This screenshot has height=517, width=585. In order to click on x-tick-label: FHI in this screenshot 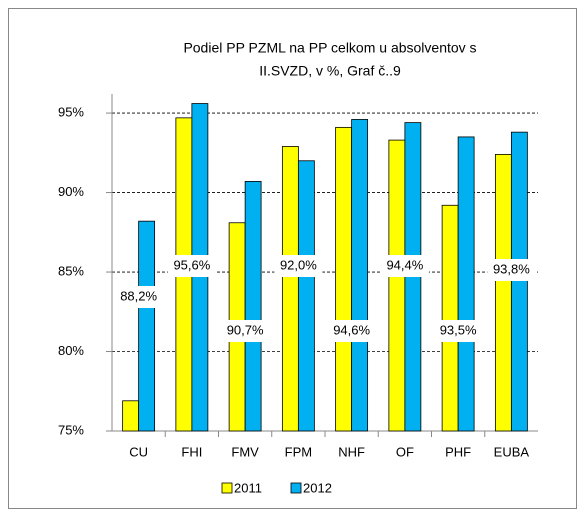, I will do `click(191, 451)`.